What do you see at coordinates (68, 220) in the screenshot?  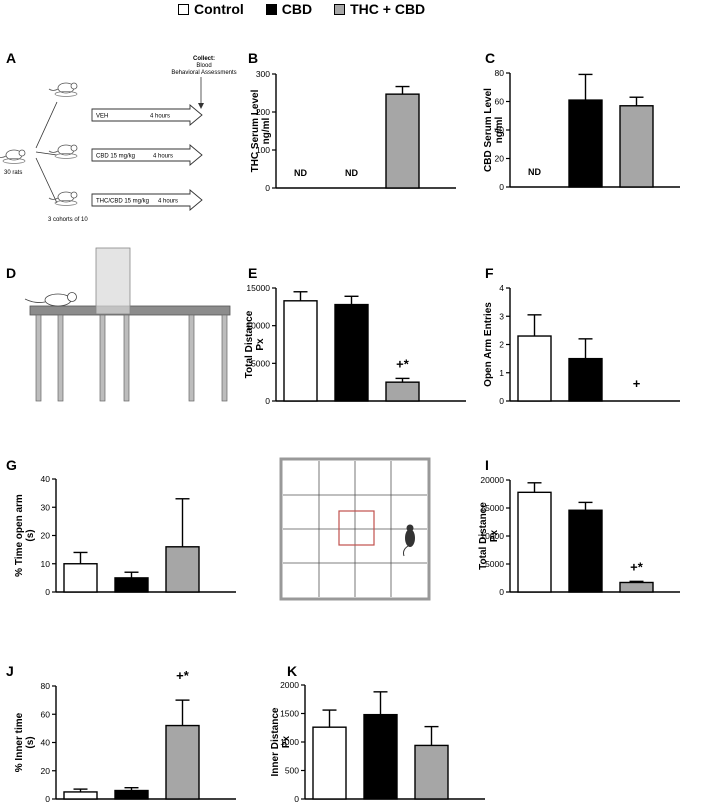 I see `cohorts-label: 3 cohorts of 10` at bounding box center [68, 220].